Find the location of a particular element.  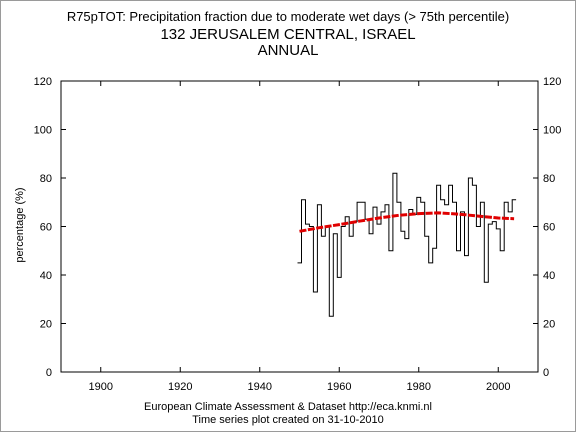

y-tick-label-right: 40 is located at coordinates (549, 276).